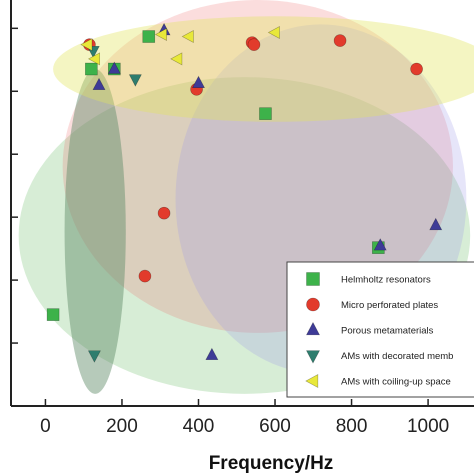 The width and height of the screenshot is (474, 474). I want to click on x-tick-label-800: 800, so click(352, 426).